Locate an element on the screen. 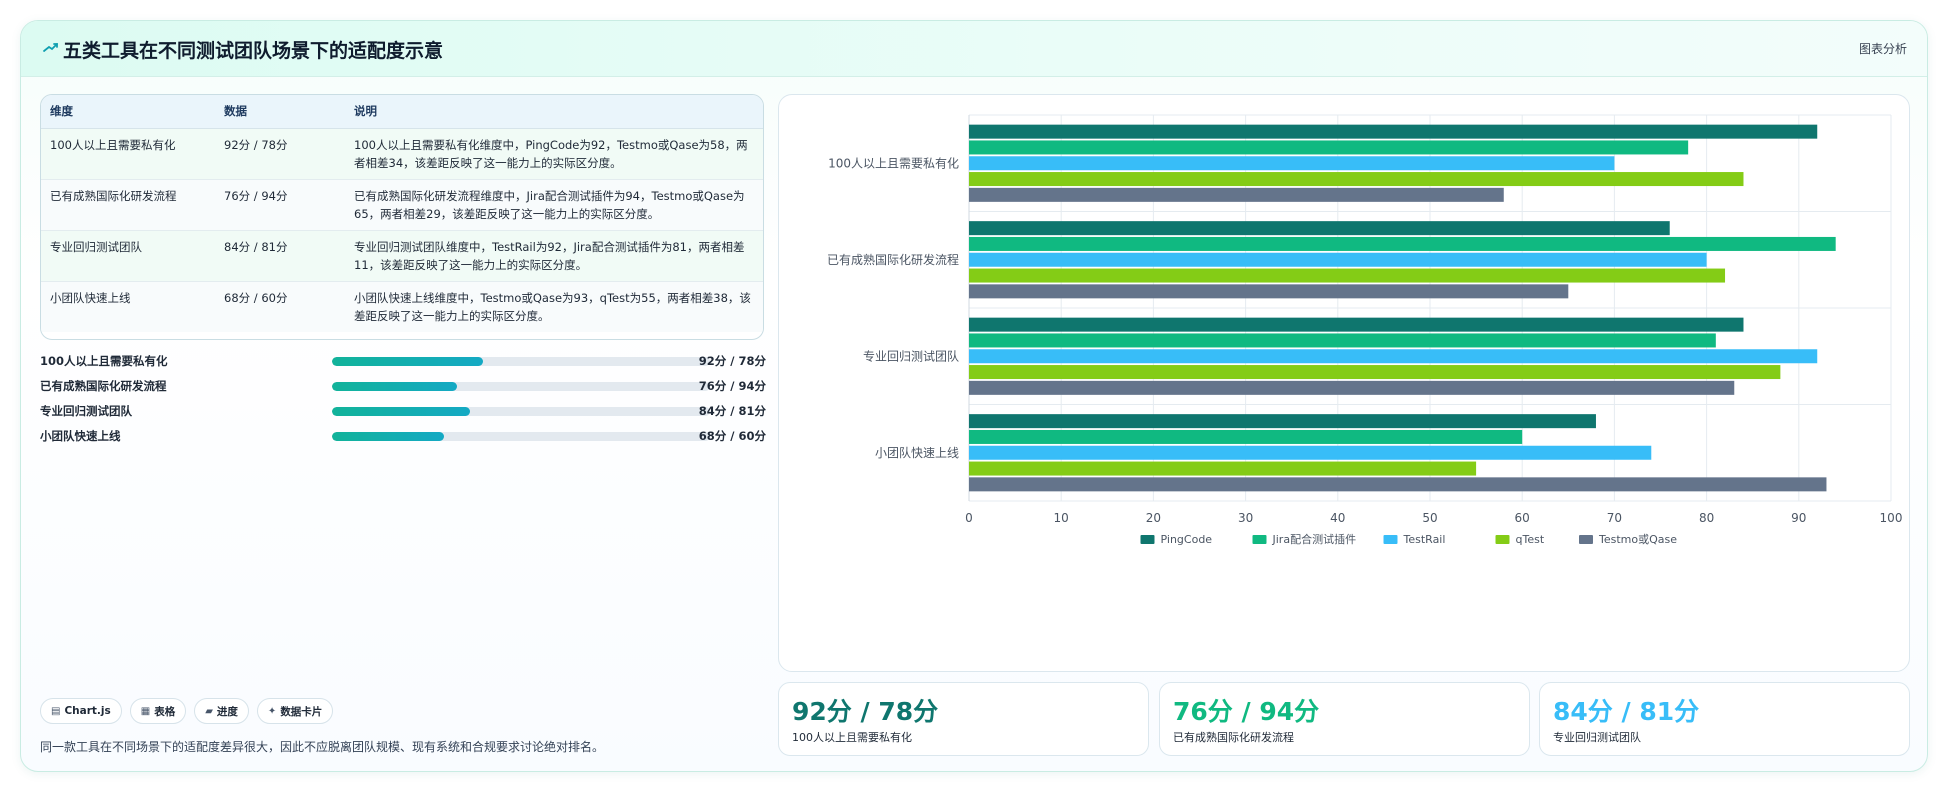 The width and height of the screenshot is (1948, 794). cell-data: 84分 / 81分 is located at coordinates (280, 256).